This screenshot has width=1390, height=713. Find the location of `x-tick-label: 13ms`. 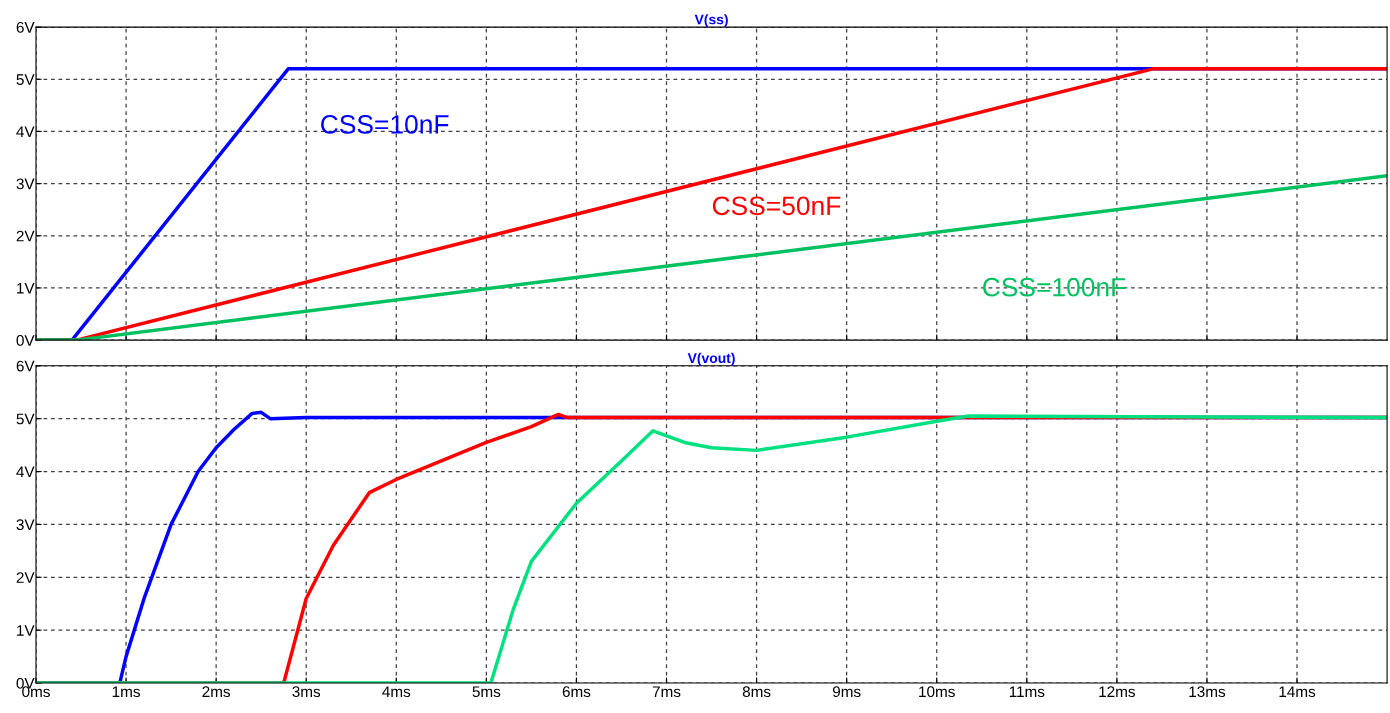

x-tick-label: 13ms is located at coordinates (1207, 692).